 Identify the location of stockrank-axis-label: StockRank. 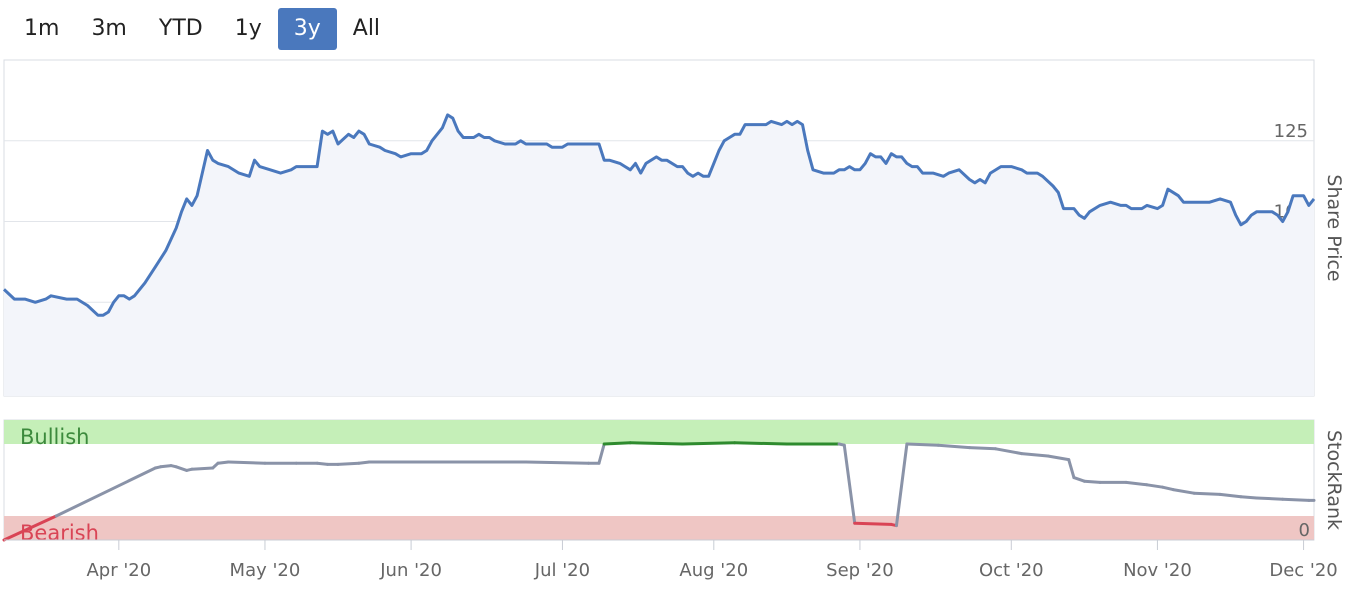
(1334, 480).